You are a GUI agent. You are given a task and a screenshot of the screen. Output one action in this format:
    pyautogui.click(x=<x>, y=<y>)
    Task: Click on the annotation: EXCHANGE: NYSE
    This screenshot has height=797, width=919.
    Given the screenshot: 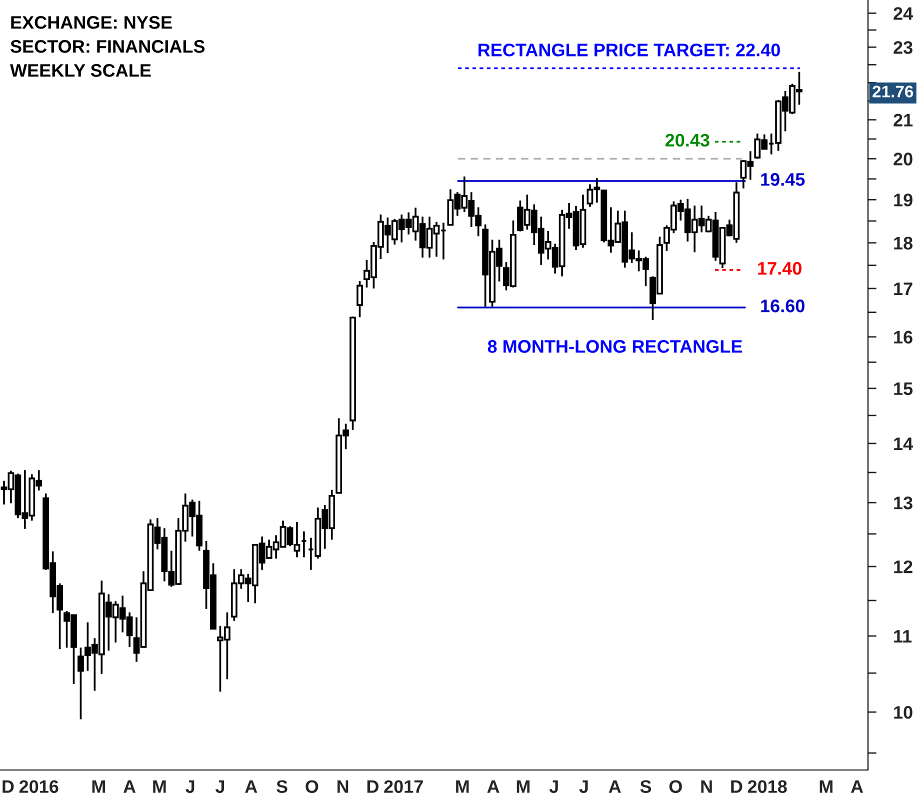 What is the action you would take?
    pyautogui.click(x=91, y=22)
    